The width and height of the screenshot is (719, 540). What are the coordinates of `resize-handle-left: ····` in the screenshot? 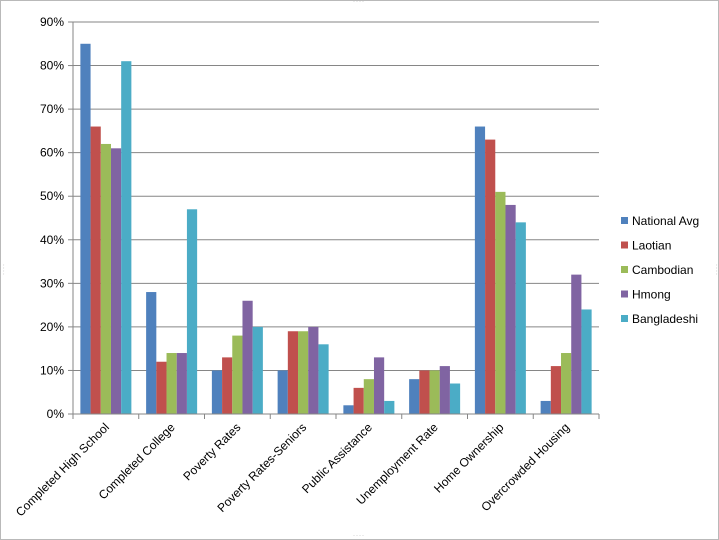 It's located at (3, 270).